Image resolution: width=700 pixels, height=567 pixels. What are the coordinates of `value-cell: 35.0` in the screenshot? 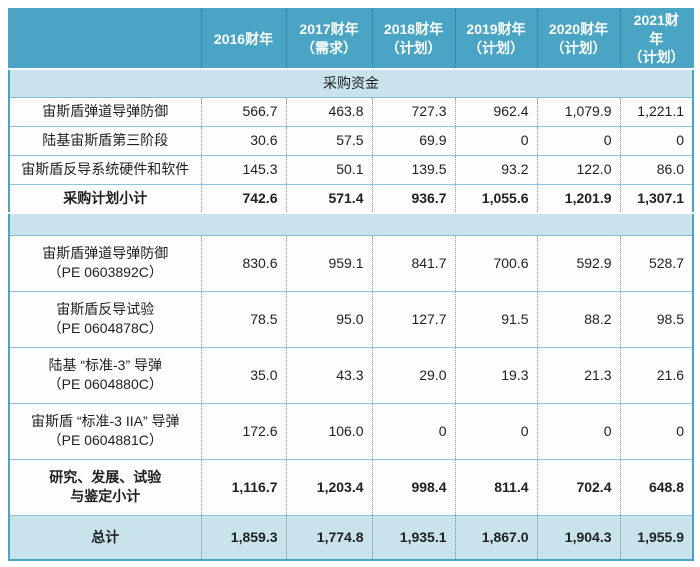 It's located at (244, 374).